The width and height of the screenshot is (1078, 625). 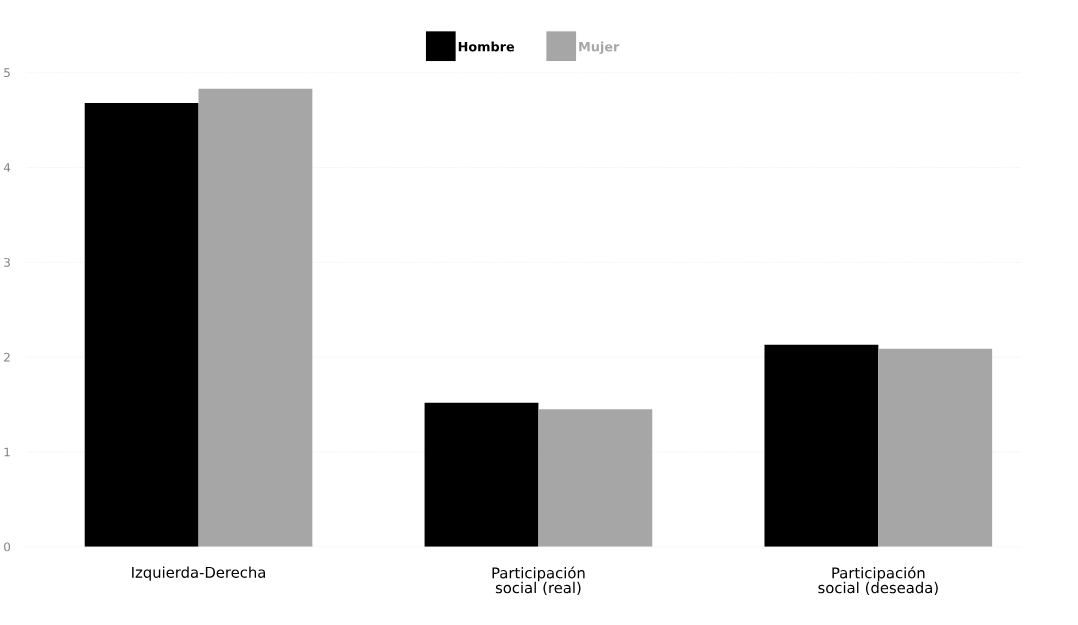 What do you see at coordinates (7, 547) in the screenshot?
I see `y-tick-label: 0` at bounding box center [7, 547].